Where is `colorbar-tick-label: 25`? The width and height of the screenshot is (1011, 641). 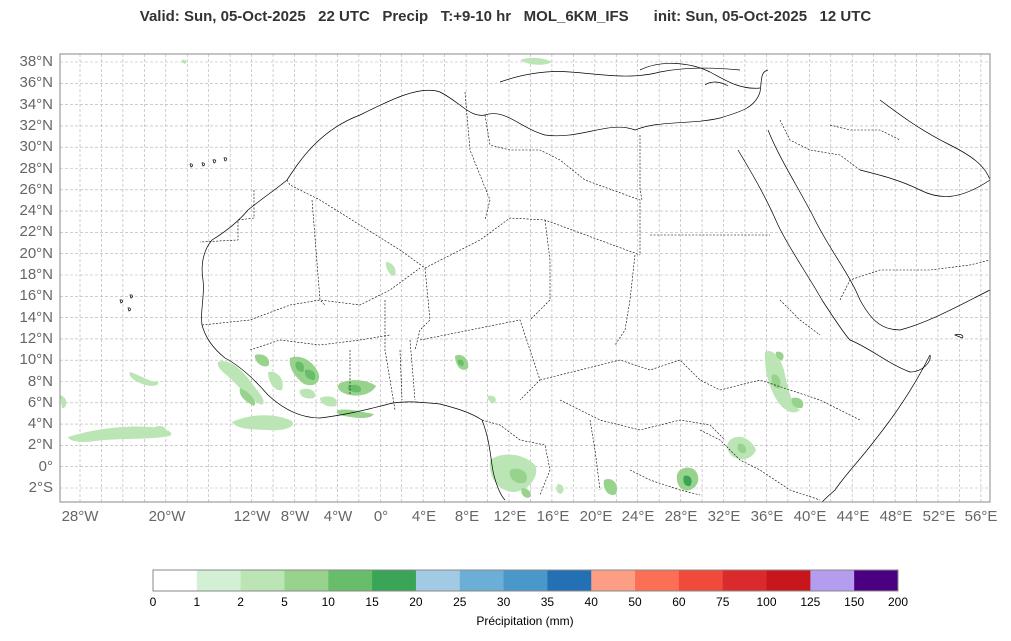
colorbar-tick-label: 25 is located at coordinates (460, 602).